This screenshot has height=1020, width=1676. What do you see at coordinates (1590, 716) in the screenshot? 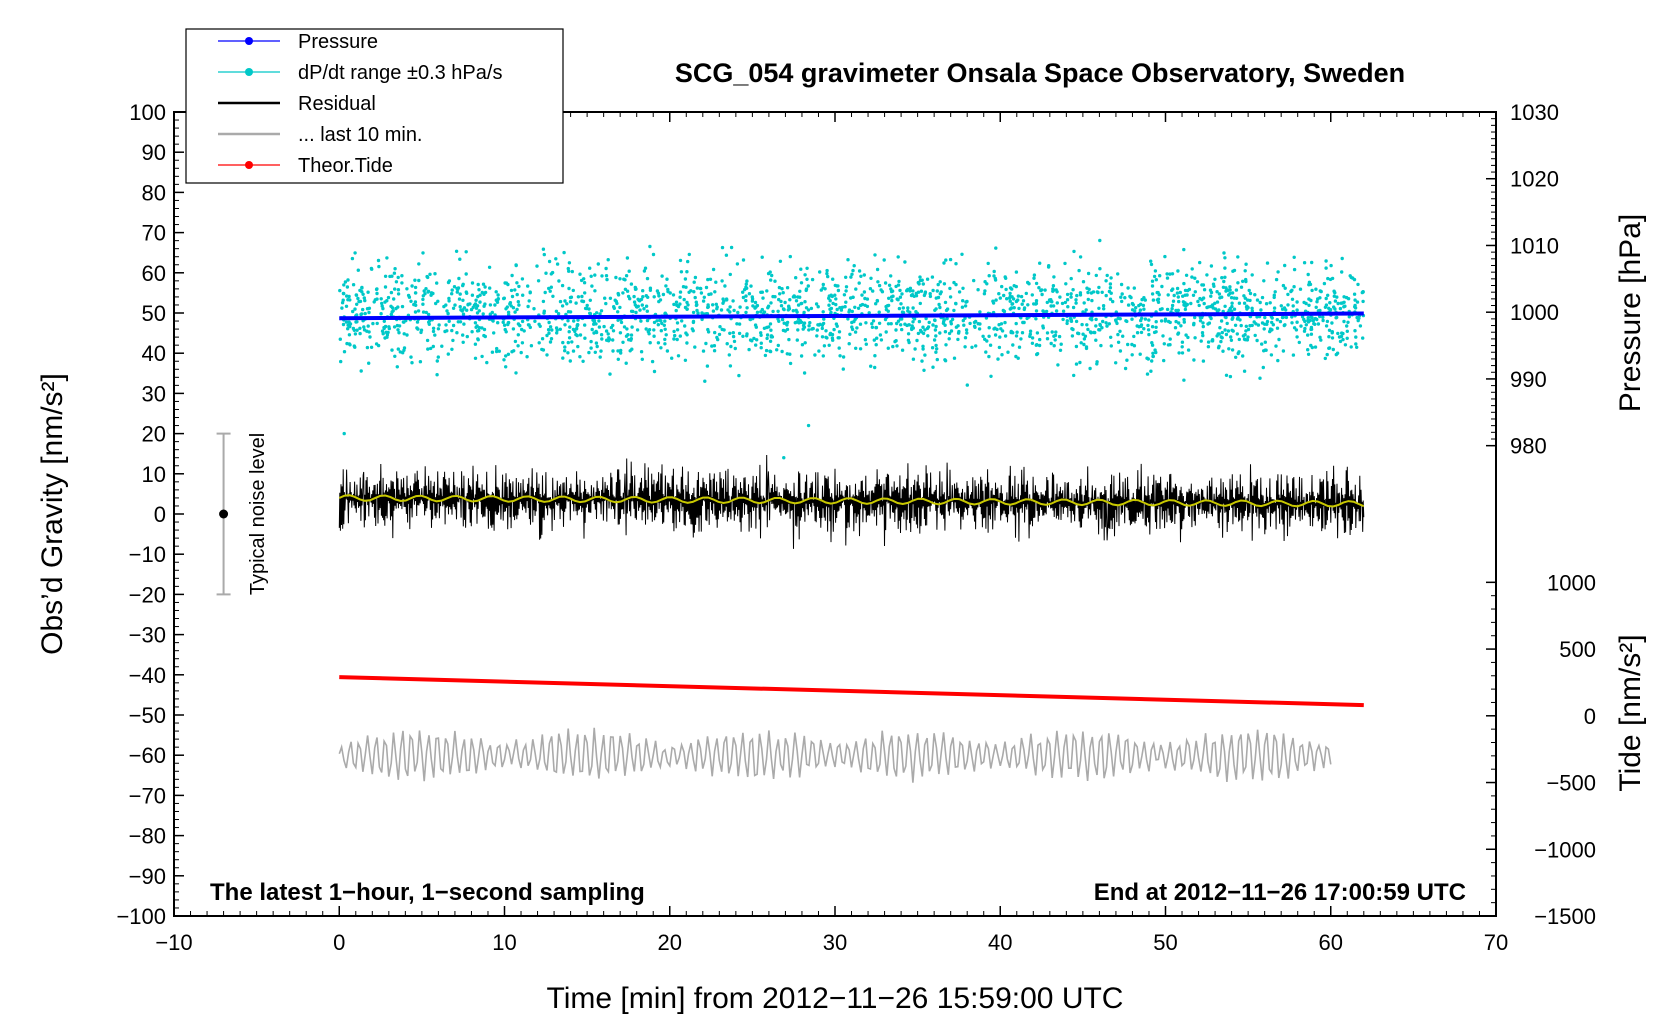
I see `tide-tick-label: 0` at bounding box center [1590, 716].